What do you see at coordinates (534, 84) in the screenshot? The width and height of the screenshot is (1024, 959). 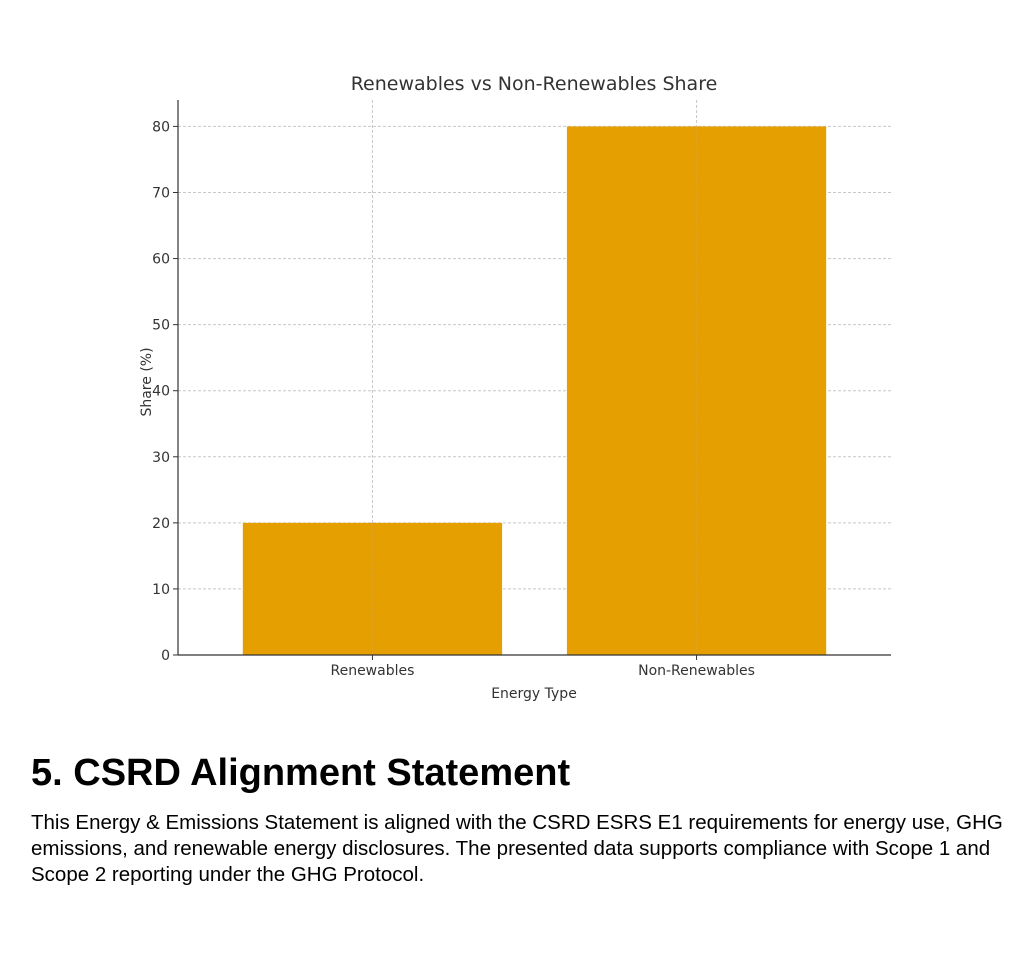 I see `chart-title: Renewables vs Non-Renewables Share` at bounding box center [534, 84].